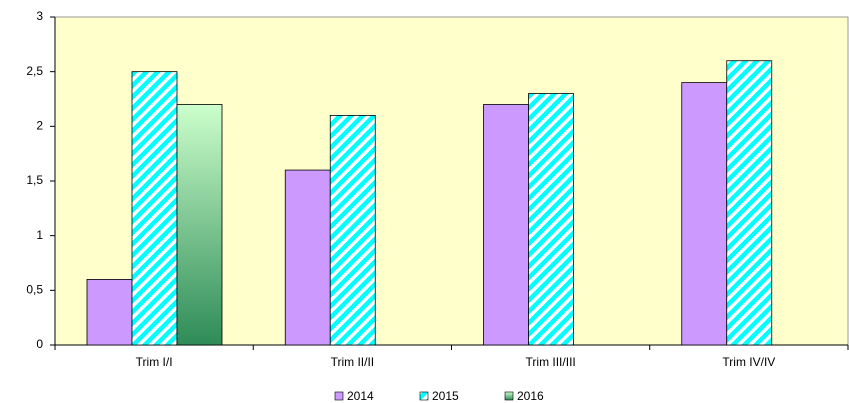  Describe the element at coordinates (34, 290) in the screenshot. I see `y-tick-label: 0,5` at that location.